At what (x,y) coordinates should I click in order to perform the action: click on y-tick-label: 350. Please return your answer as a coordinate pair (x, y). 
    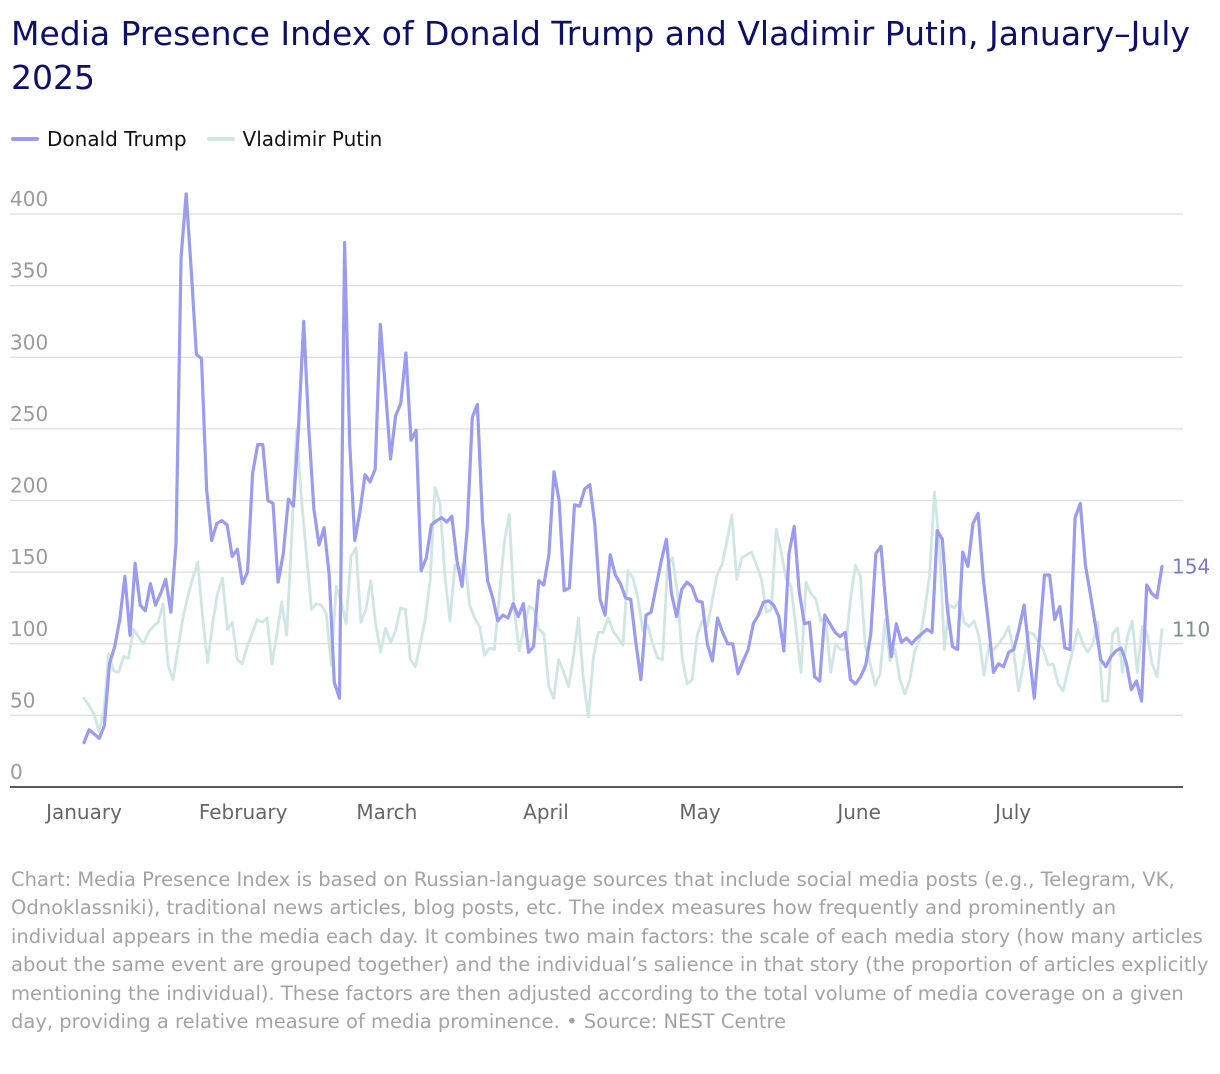
    Looking at the image, I should click on (29, 271).